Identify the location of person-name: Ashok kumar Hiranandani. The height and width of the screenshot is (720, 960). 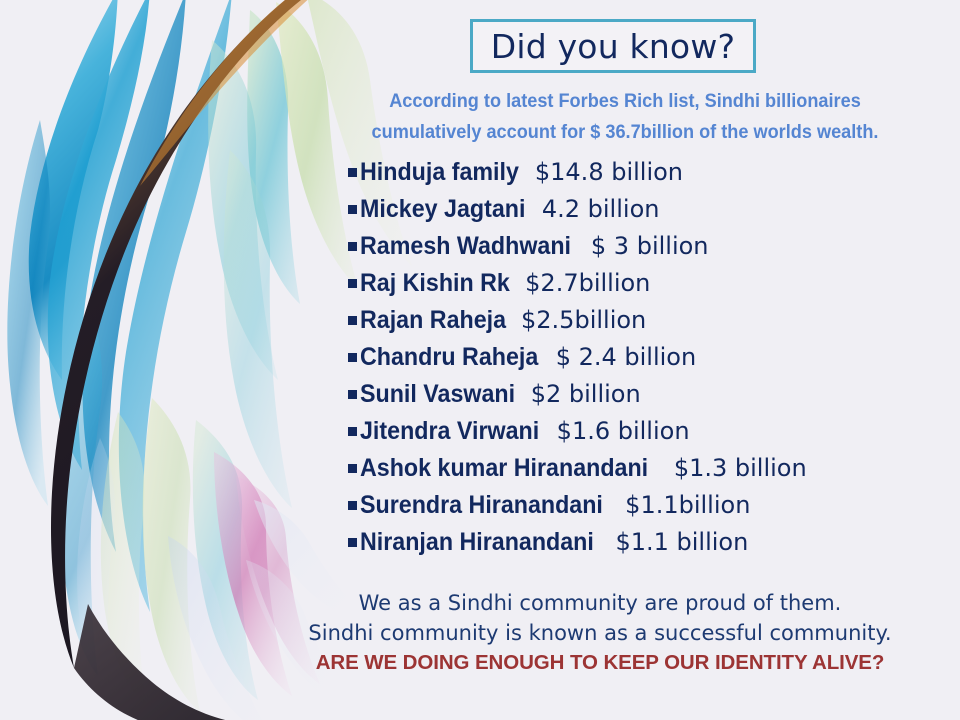
(504, 468).